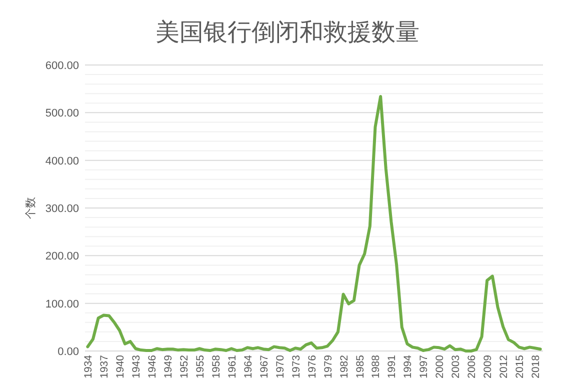 Image resolution: width=563 pixels, height=382 pixels. I want to click on x-tick-label: 2015, so click(520, 366).